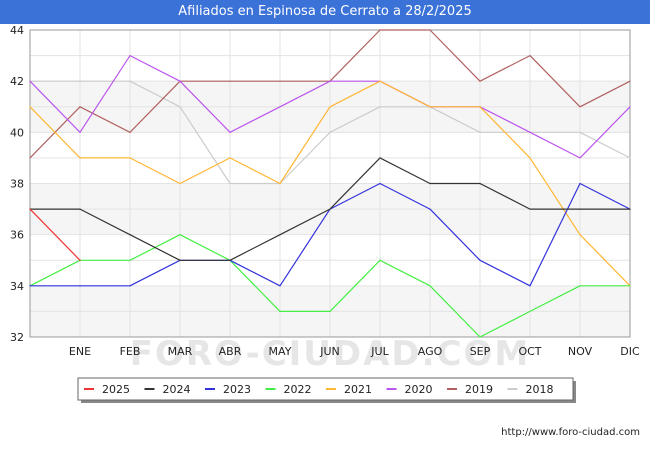 This screenshot has height=450, width=650. I want to click on legend-item-2024: 2024, so click(167, 389).